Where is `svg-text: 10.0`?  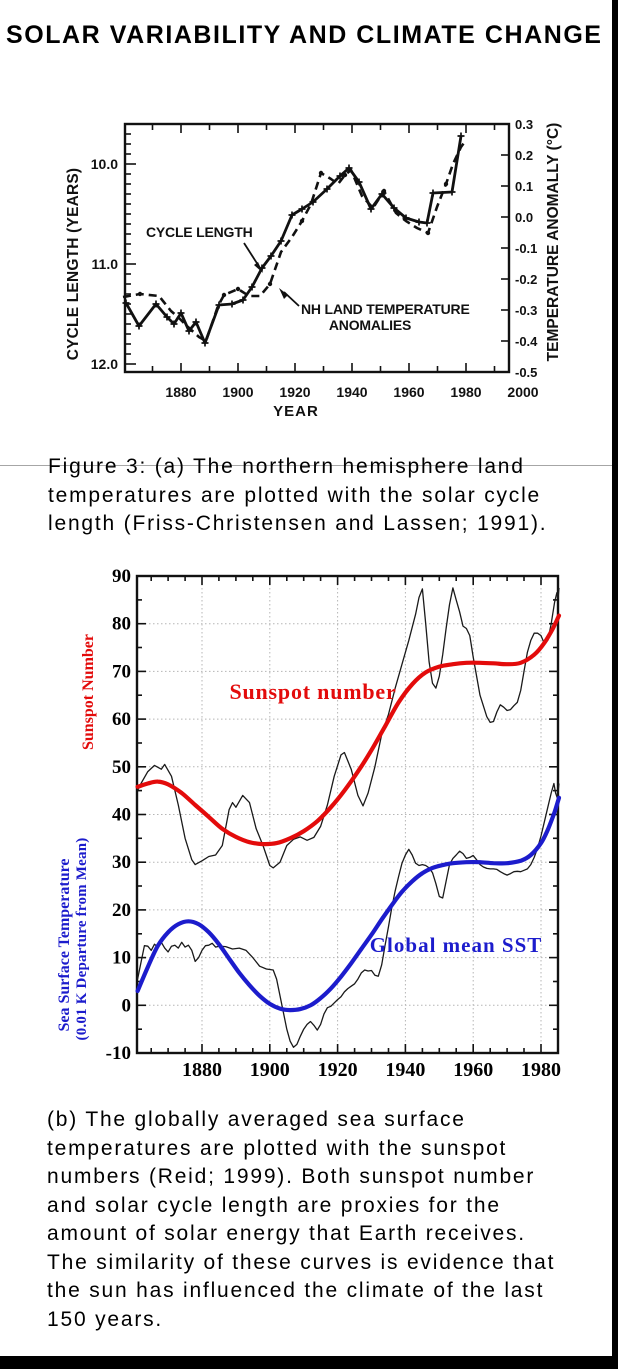
svg-text: 10.0 is located at coordinates (104, 164).